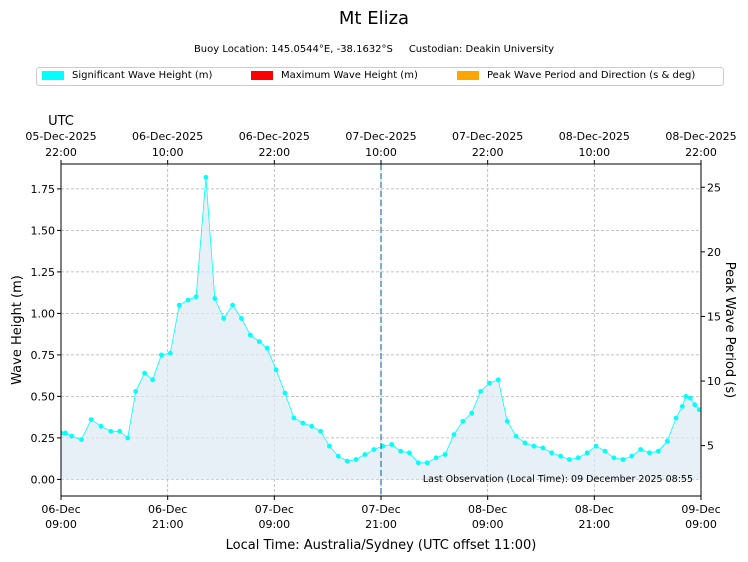 This screenshot has height=562, width=748. What do you see at coordinates (481, 49) in the screenshot?
I see `custodian: Custodian: Deakin University` at bounding box center [481, 49].